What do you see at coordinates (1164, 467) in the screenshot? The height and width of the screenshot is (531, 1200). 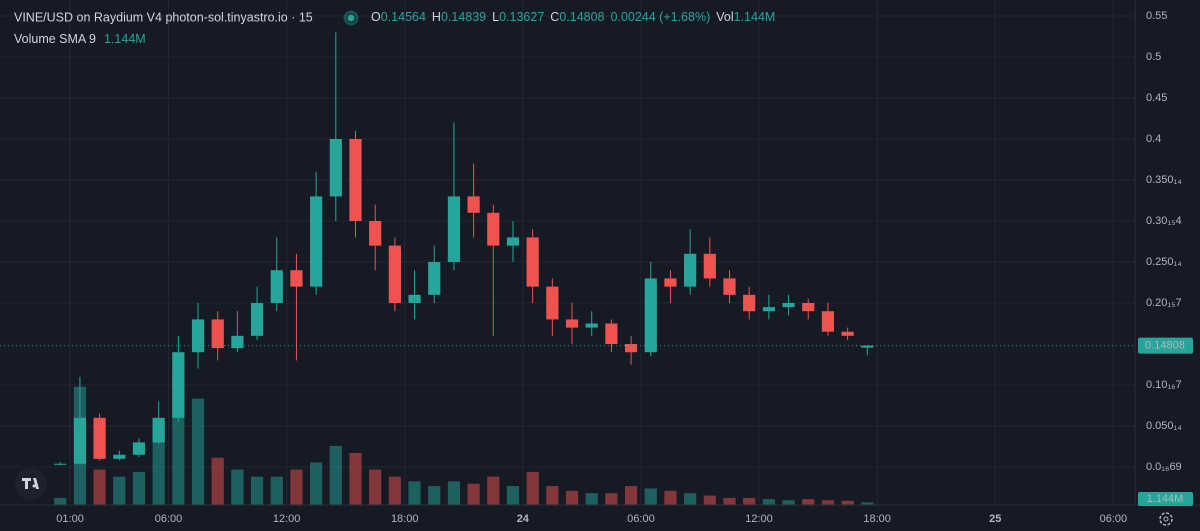 I see `y-tick-label: 0.0₁₆69` at bounding box center [1164, 467].